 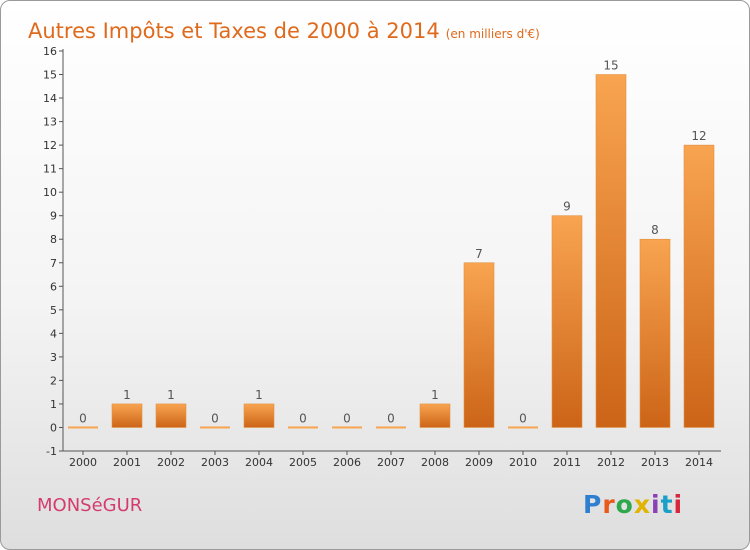 What do you see at coordinates (51, 451) in the screenshot?
I see `y-tick-label: -1` at bounding box center [51, 451].